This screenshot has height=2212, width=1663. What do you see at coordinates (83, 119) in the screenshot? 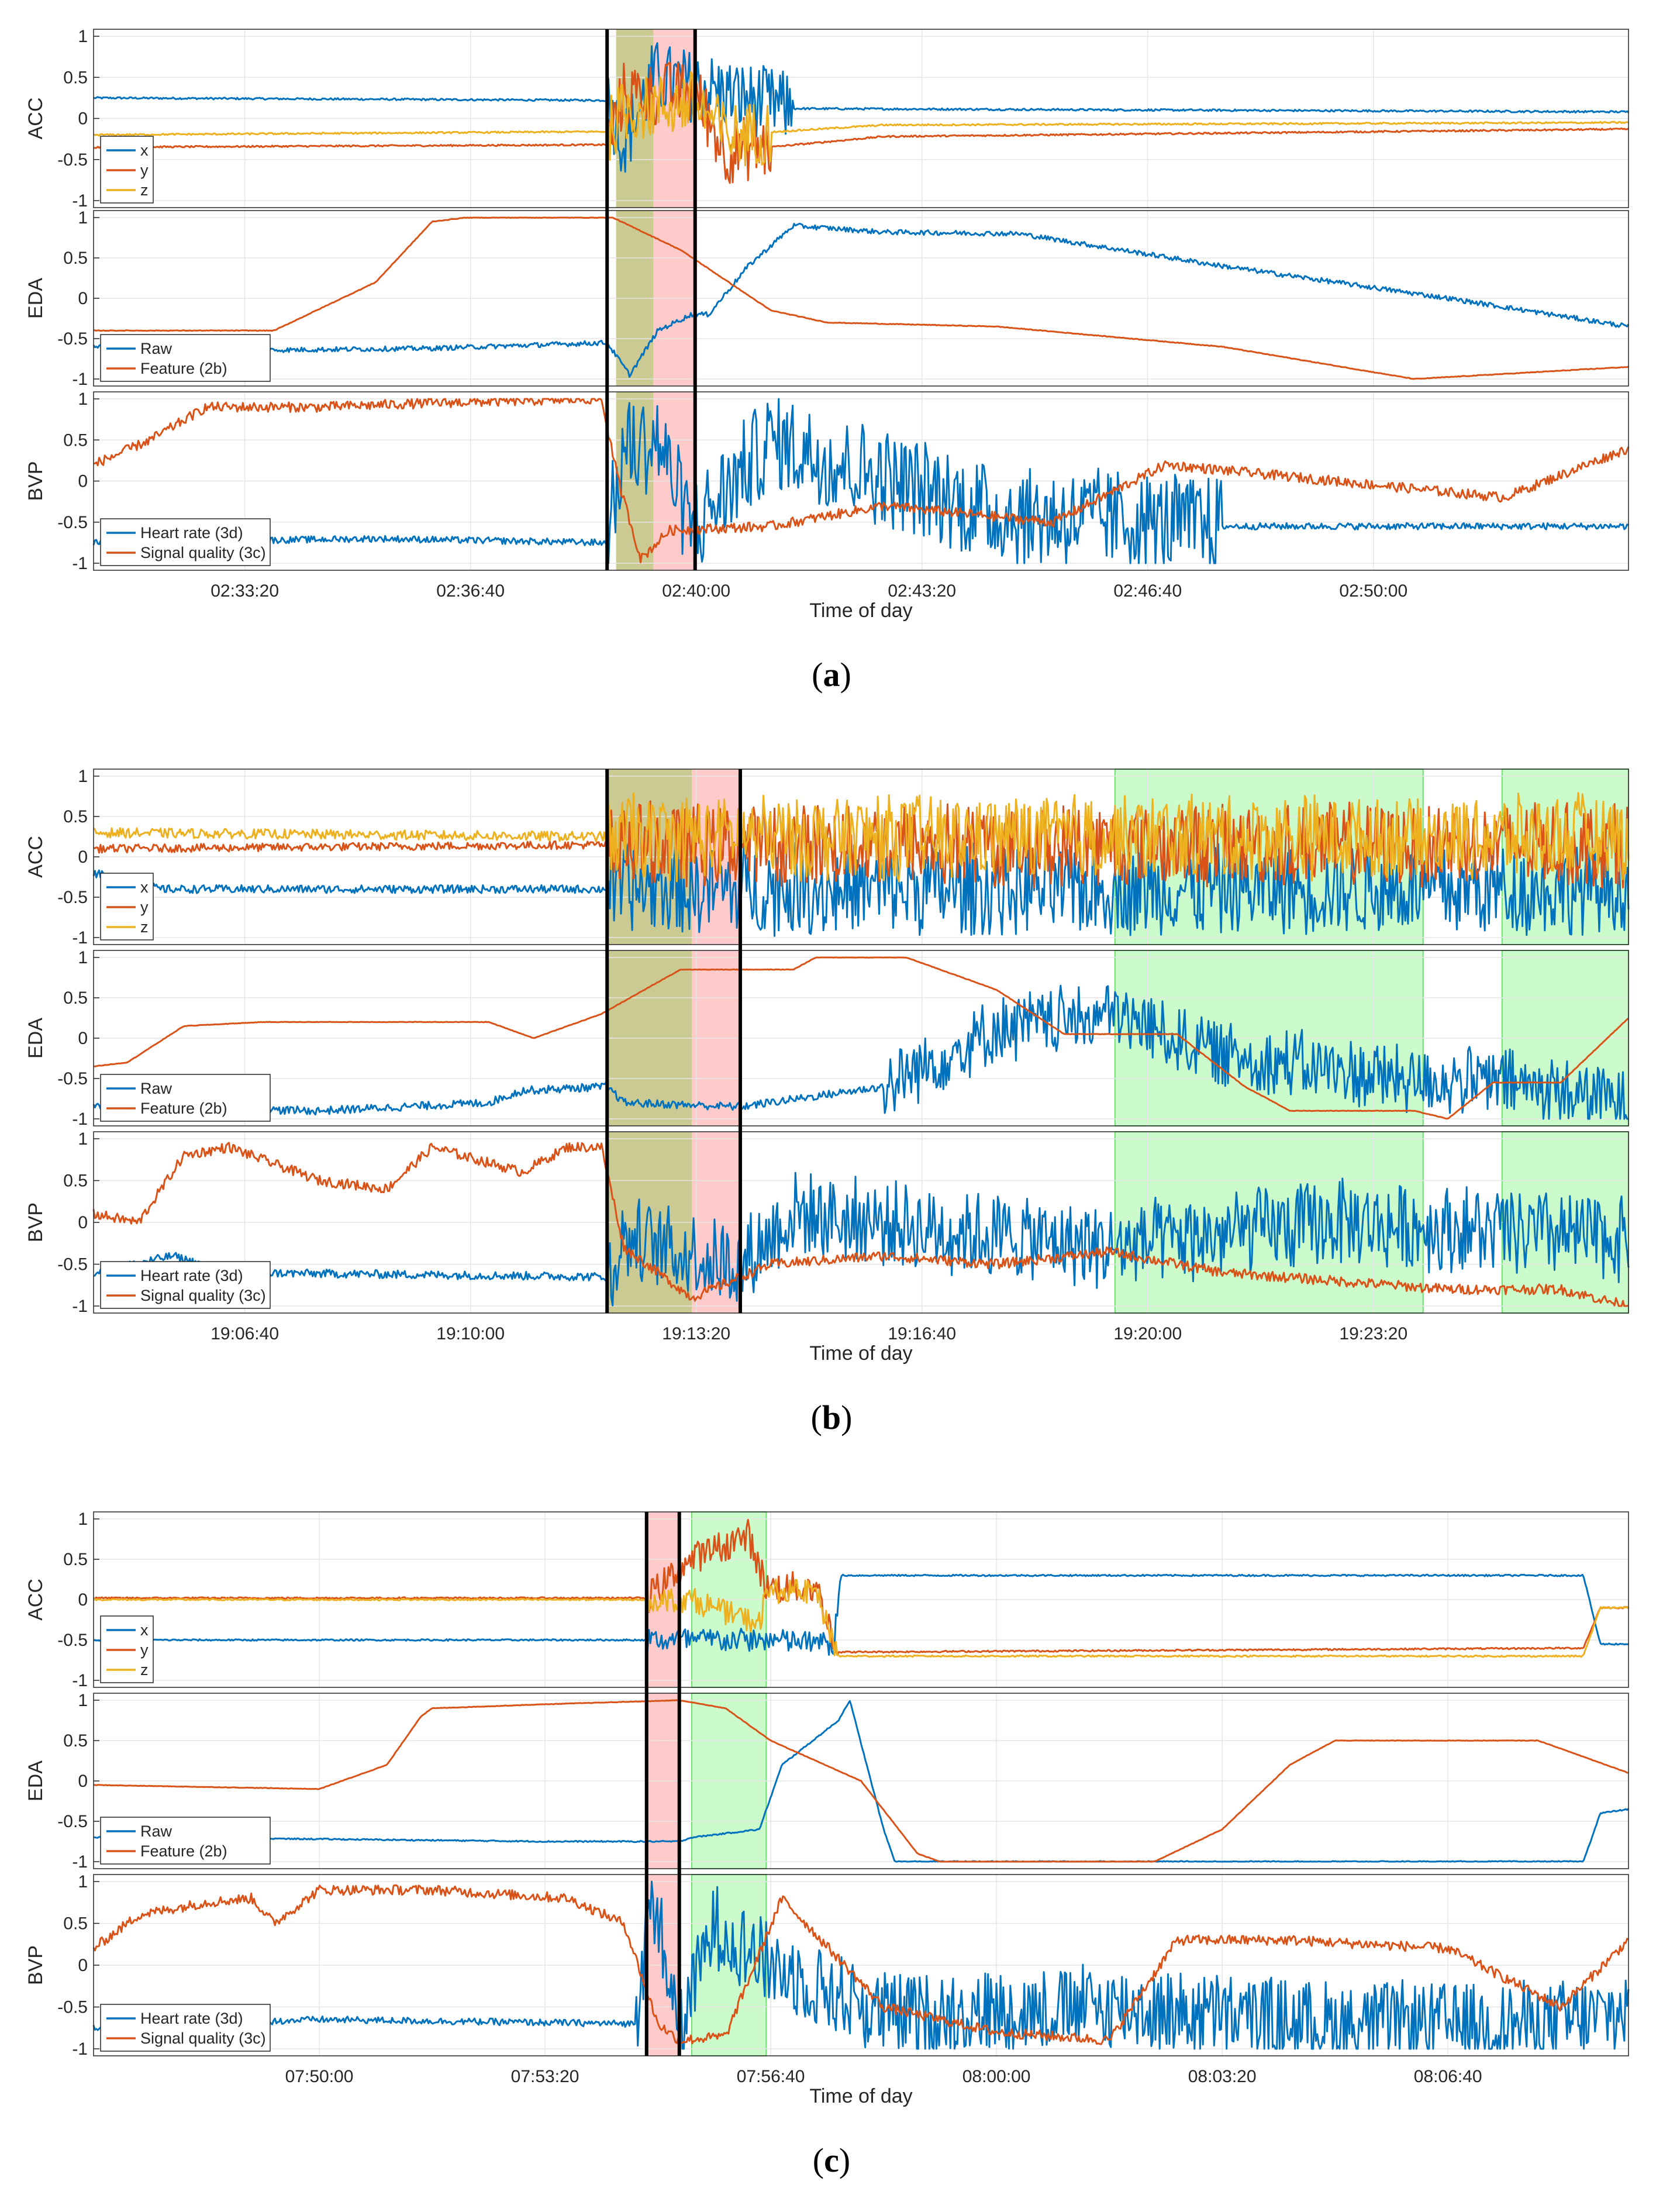
I see `ytick-label-a-0-2: 0` at bounding box center [83, 119].